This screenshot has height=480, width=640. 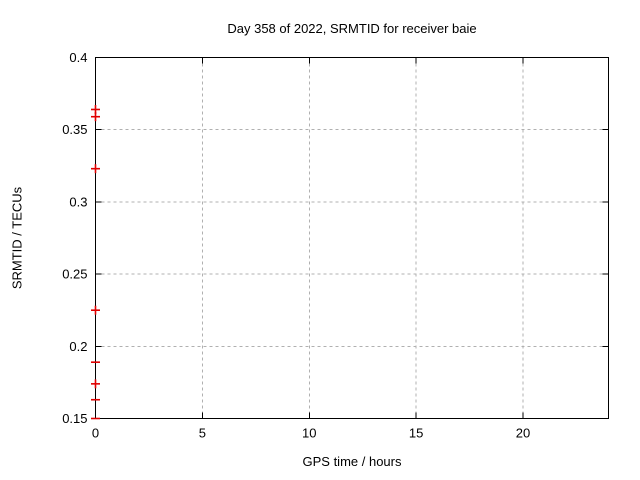 I want to click on x-axis-label: GPS time / hours, so click(x=352, y=461).